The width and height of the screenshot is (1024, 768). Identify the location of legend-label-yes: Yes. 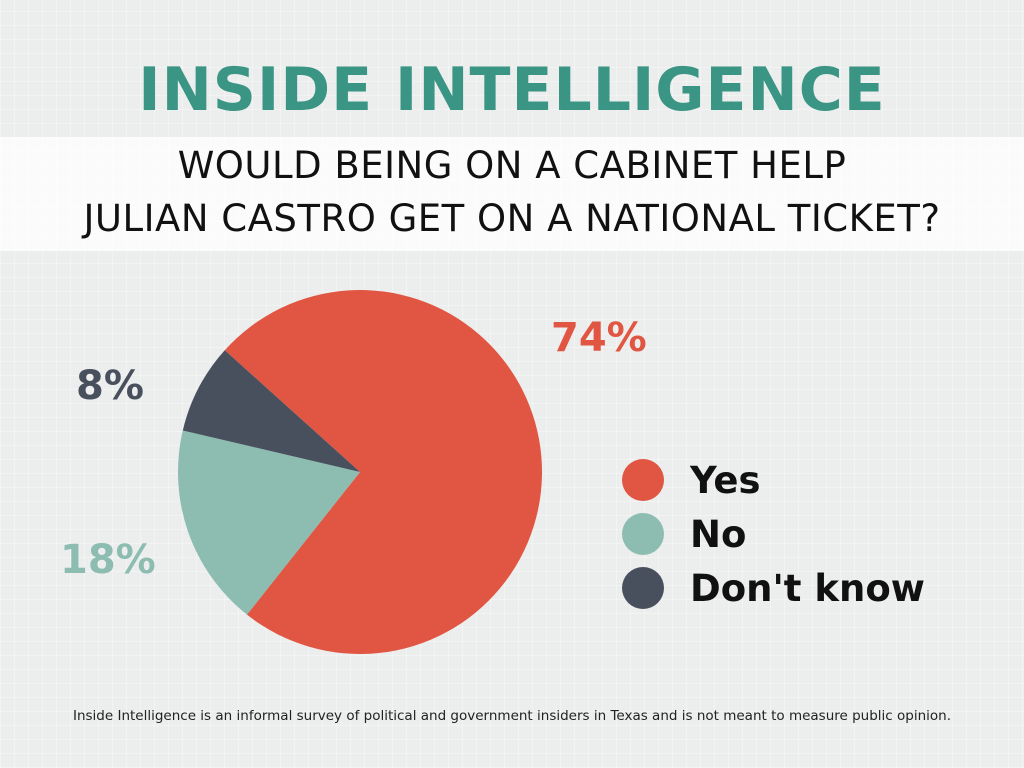
(725, 480).